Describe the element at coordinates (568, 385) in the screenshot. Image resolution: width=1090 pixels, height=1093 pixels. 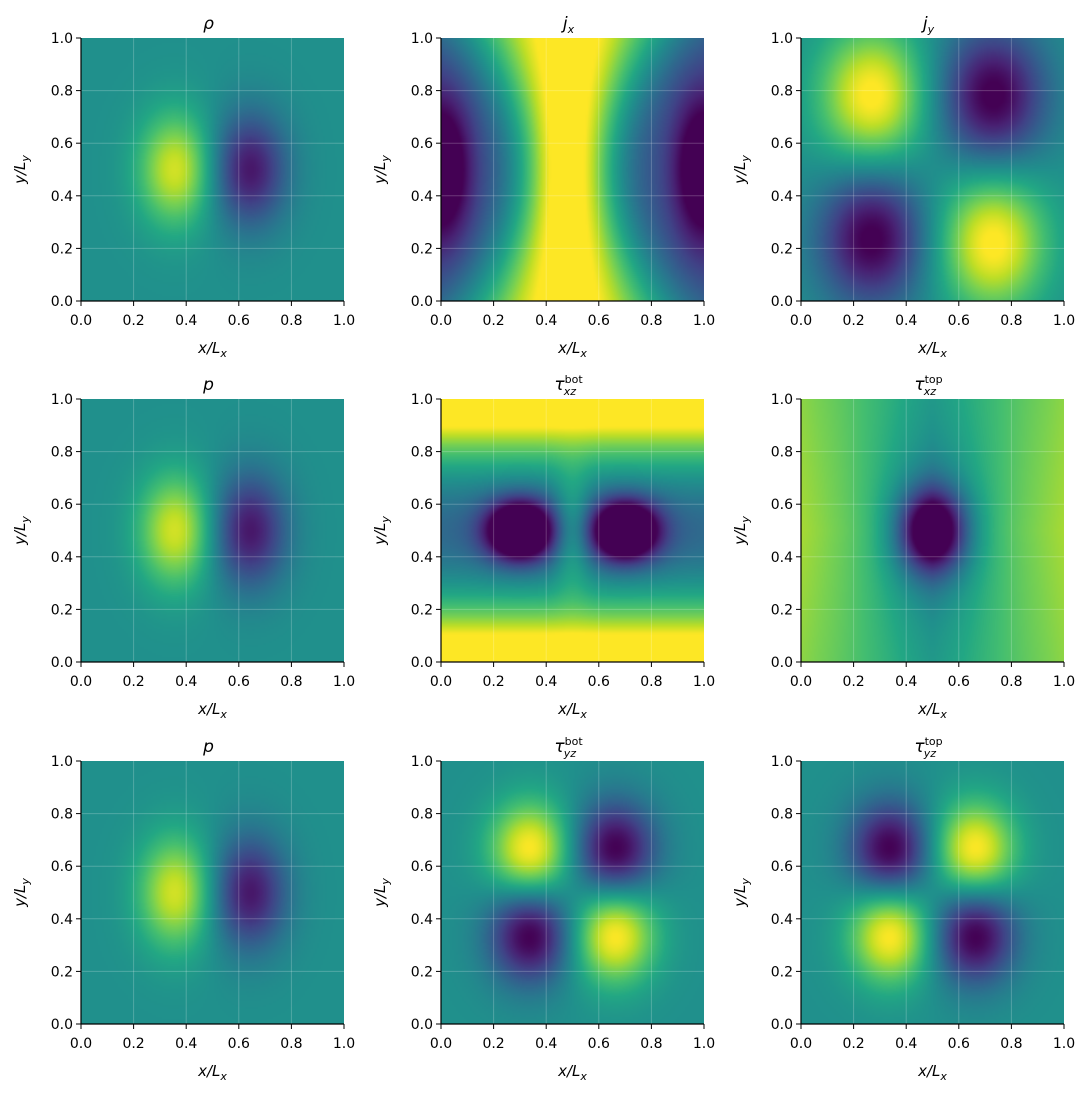
I see `panel-title: τbot xz` at that location.